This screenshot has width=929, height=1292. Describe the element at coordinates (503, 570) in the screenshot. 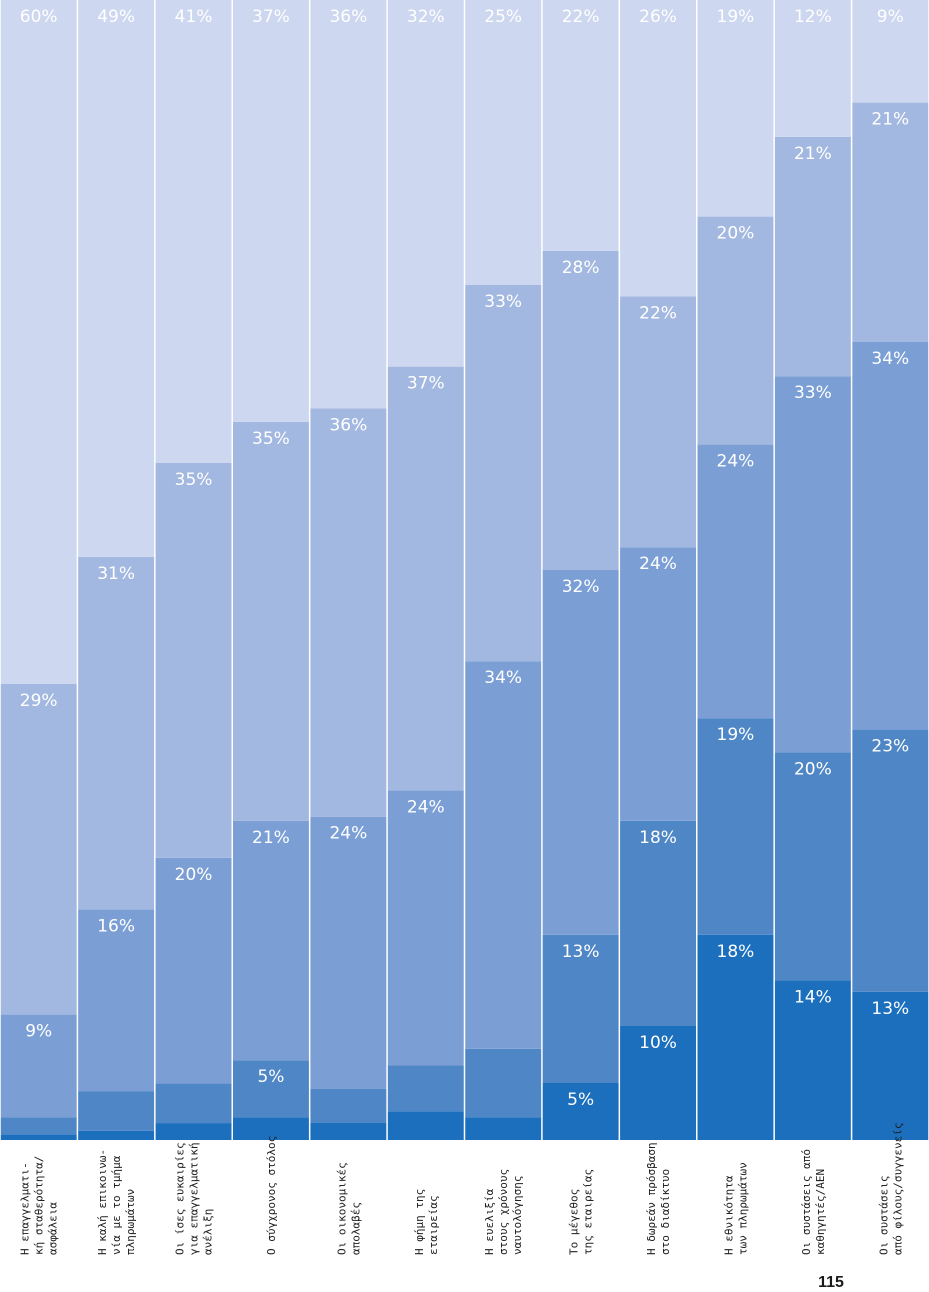

I see `bar-column: 34% 33% 25%` at that location.